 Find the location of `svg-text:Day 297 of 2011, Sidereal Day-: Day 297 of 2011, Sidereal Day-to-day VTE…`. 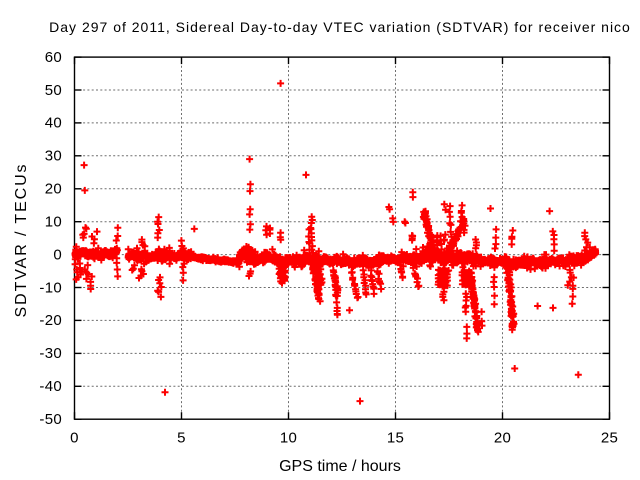

svg-text:Day 297 of 2011, Sidereal Day-: Day 297 of 2011, Sidereal Day-to-day VTE… is located at coordinates (340, 27).